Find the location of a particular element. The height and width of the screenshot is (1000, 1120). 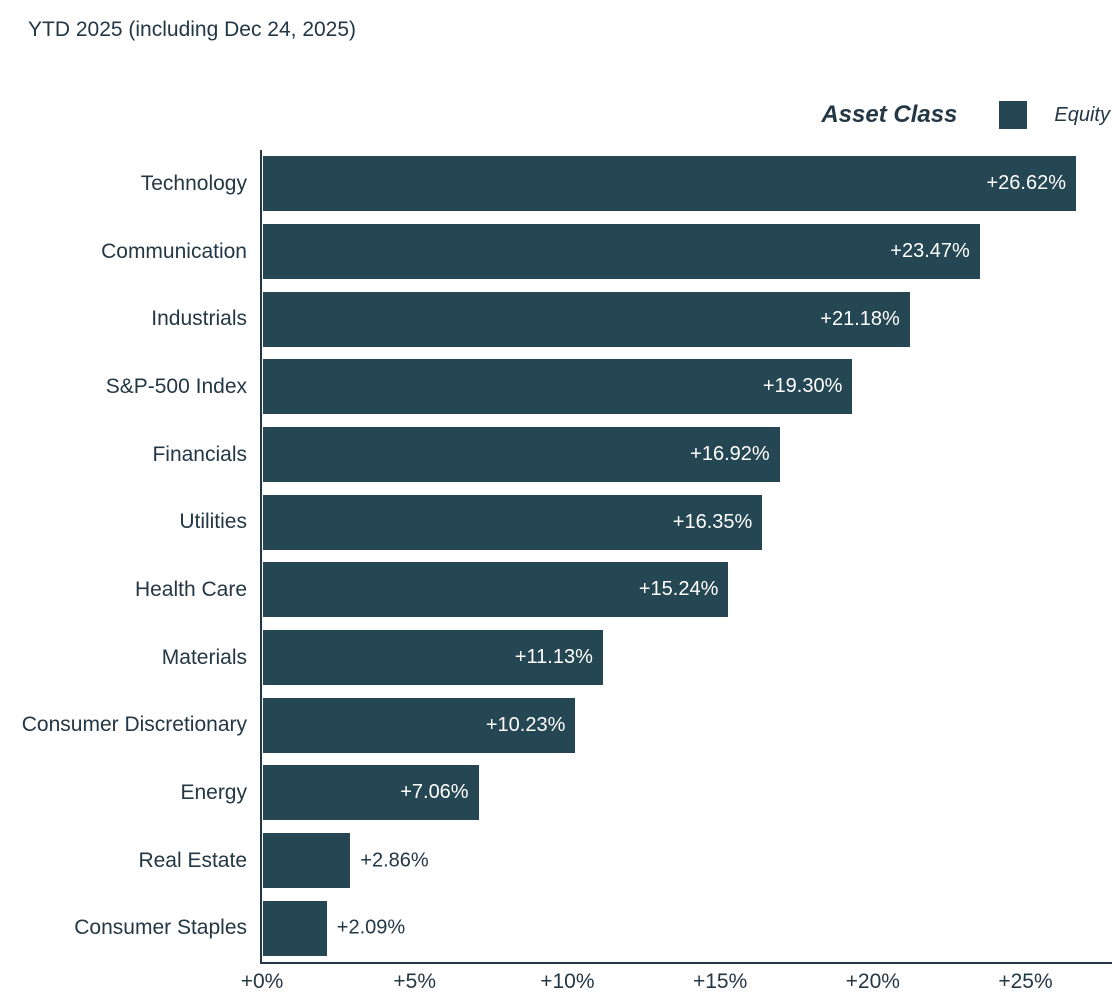

category-label: Health Care is located at coordinates (190, 589).